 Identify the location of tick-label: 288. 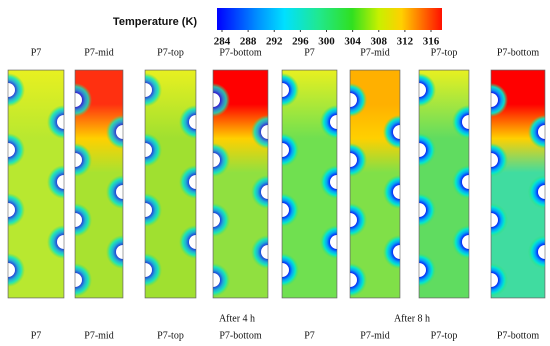
(248, 42).